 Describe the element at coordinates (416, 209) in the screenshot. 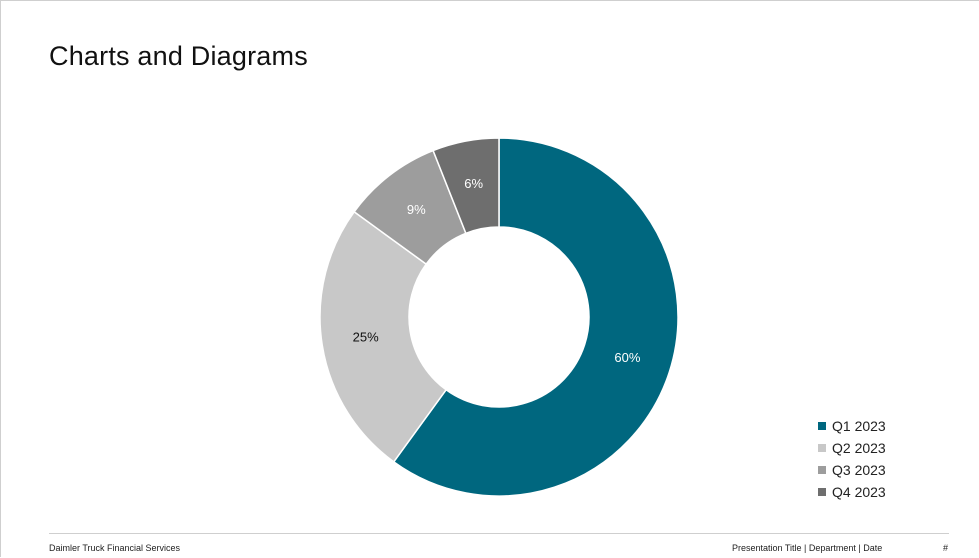

I see `slice-data-label: 9%` at that location.